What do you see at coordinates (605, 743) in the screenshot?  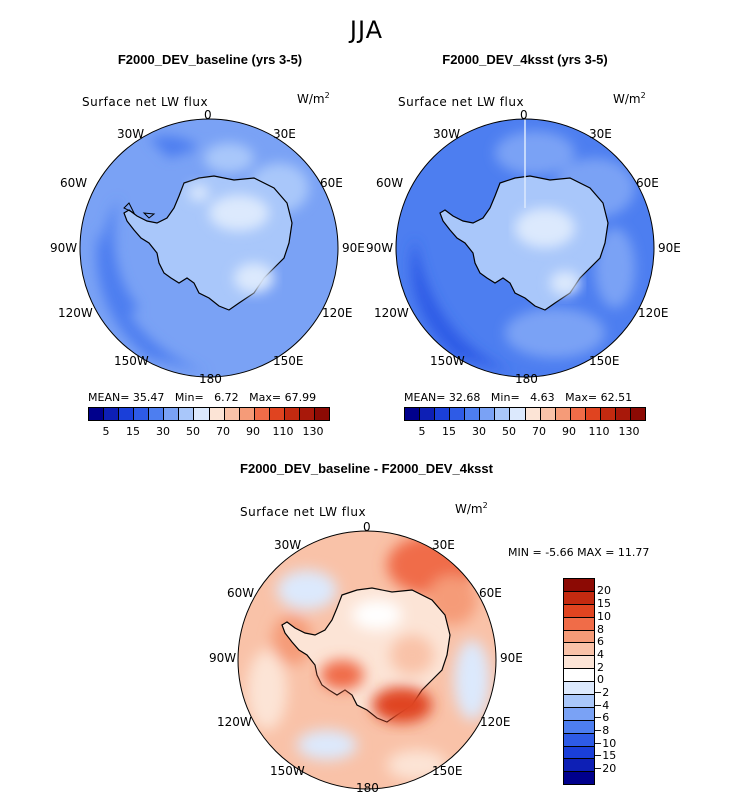 I see `tick: −10` at bounding box center [605, 743].